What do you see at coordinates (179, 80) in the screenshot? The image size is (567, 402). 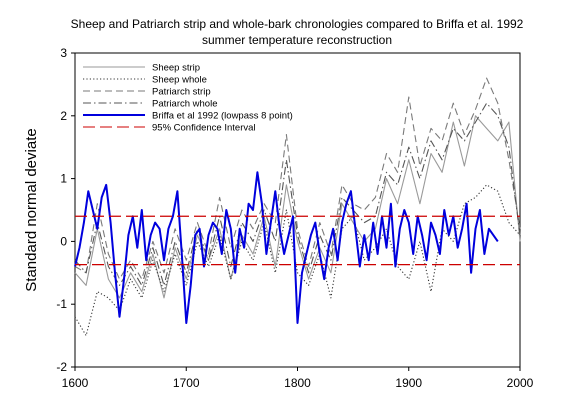 I see `legend-label-1: Sheep whole` at bounding box center [179, 80].